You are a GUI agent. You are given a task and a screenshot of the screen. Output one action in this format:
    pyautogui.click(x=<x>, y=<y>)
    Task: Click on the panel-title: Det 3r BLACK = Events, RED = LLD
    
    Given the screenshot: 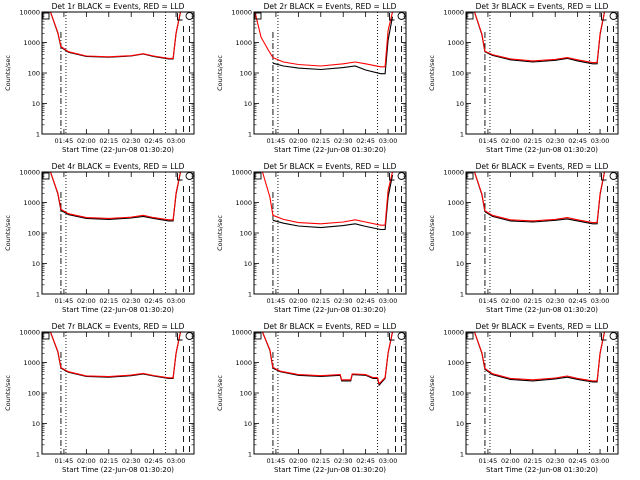 What is the action you would take?
    pyautogui.click(x=542, y=6)
    